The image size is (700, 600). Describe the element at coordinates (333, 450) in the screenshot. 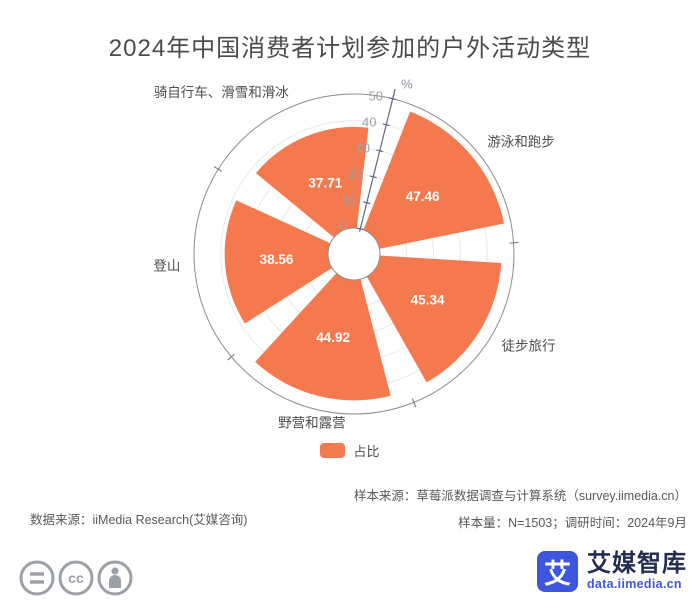

I see `legend-swatch` at that location.